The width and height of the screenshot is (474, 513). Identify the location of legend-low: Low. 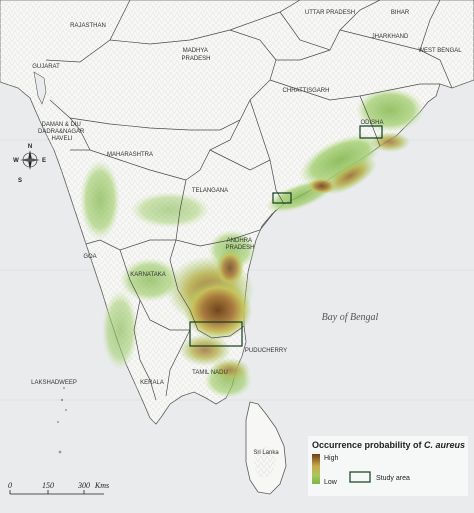
(331, 482).